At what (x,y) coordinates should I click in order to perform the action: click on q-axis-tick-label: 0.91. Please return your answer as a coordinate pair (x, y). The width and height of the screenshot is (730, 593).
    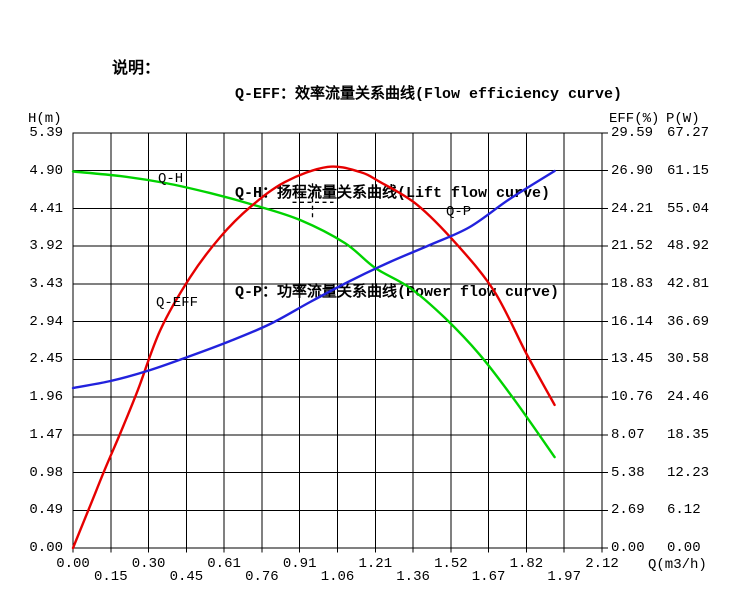
    Looking at the image, I should click on (299, 564).